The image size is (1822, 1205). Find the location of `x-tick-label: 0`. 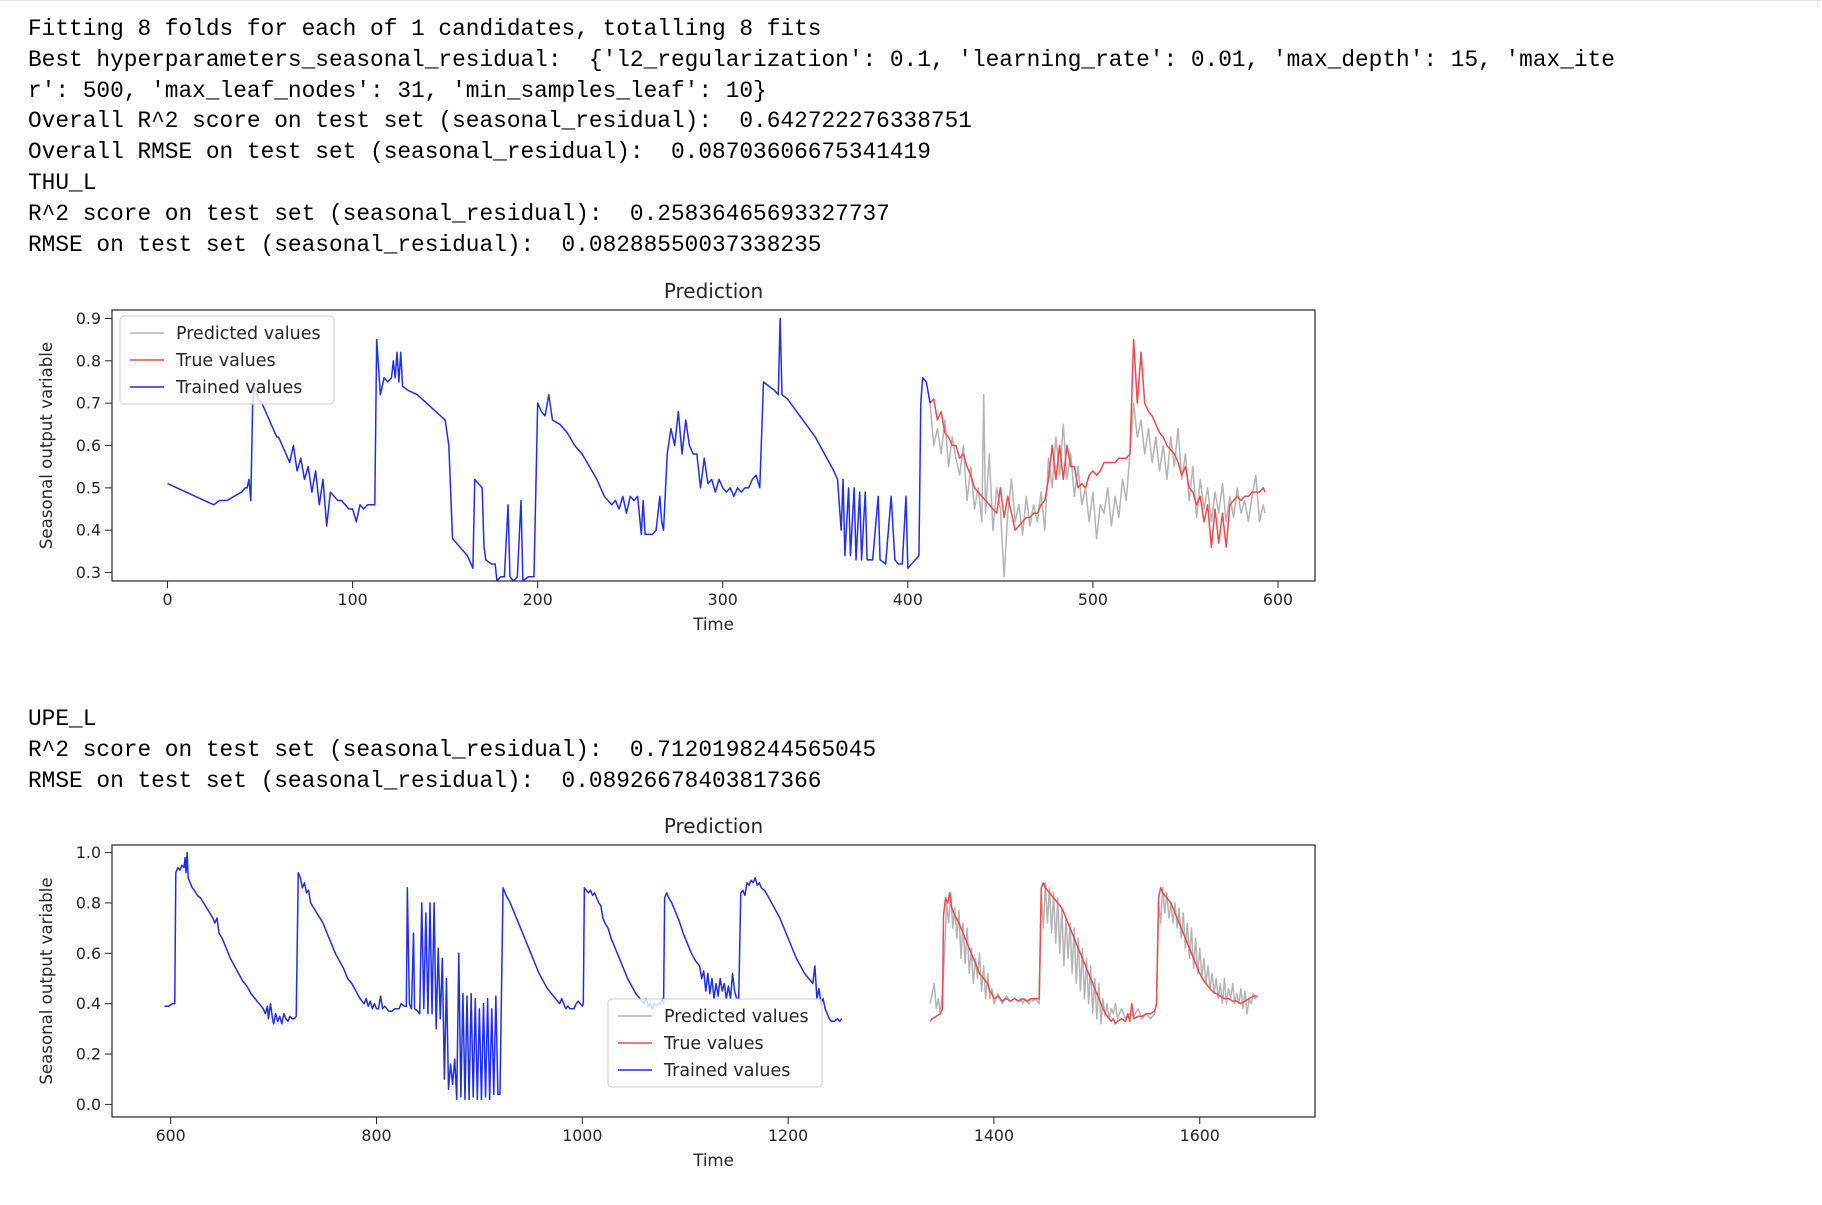

x-tick-label: 0 is located at coordinates (167, 599).